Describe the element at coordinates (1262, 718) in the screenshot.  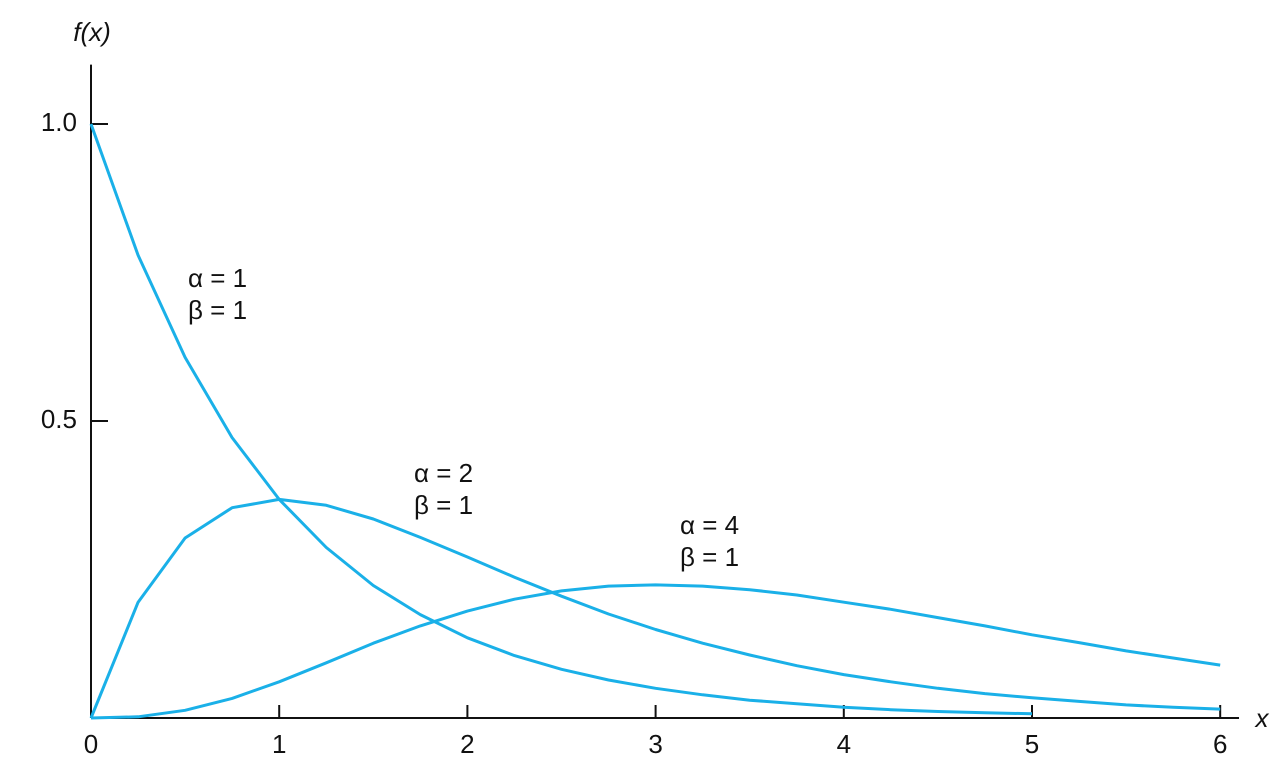
I see `x-axis-label: x` at that location.